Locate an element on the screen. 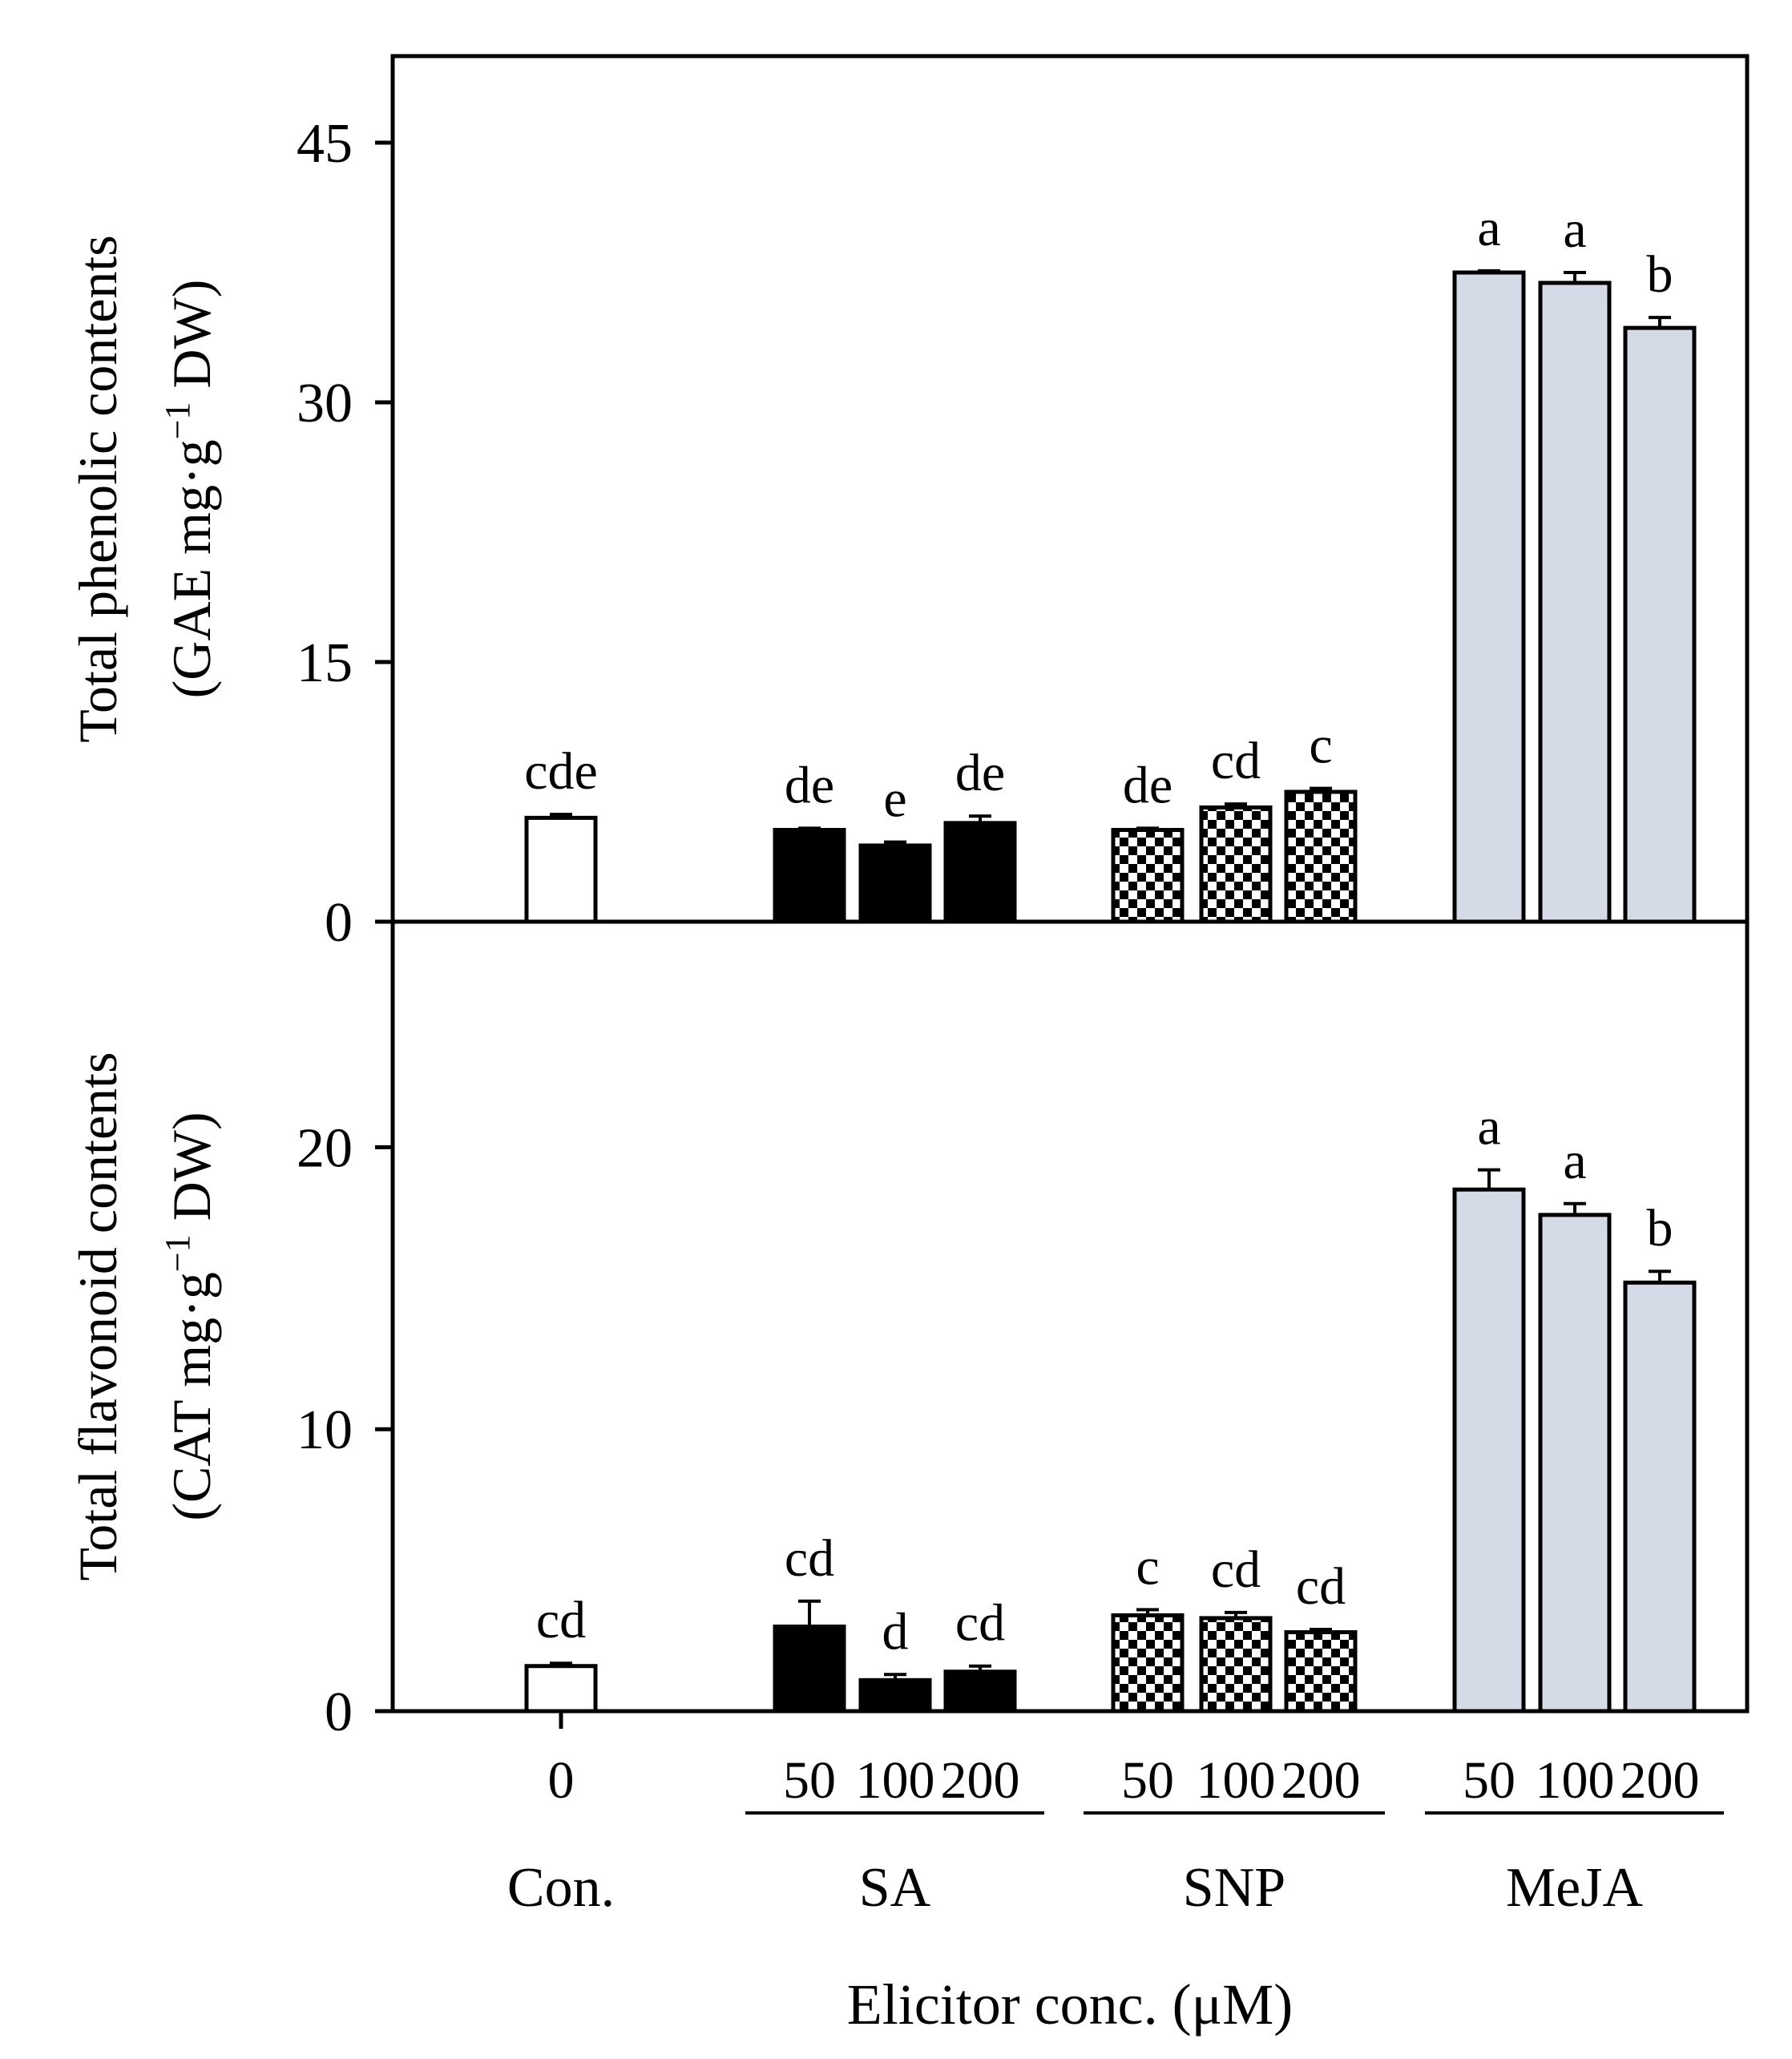 This screenshot has width=1792, height=2059. y-axis-title-line2: (CAT mg·g−1 DW) is located at coordinates (190, 1316).